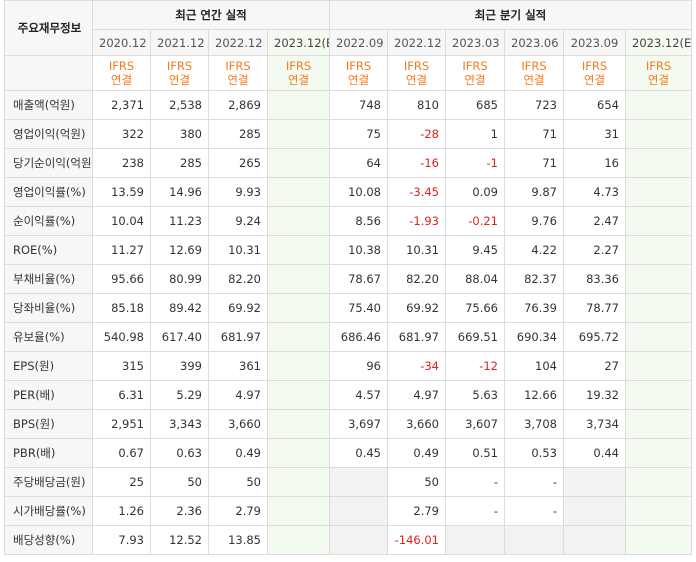  What do you see at coordinates (121, 337) in the screenshot?
I see `value-cell: 540.98` at bounding box center [121, 337].